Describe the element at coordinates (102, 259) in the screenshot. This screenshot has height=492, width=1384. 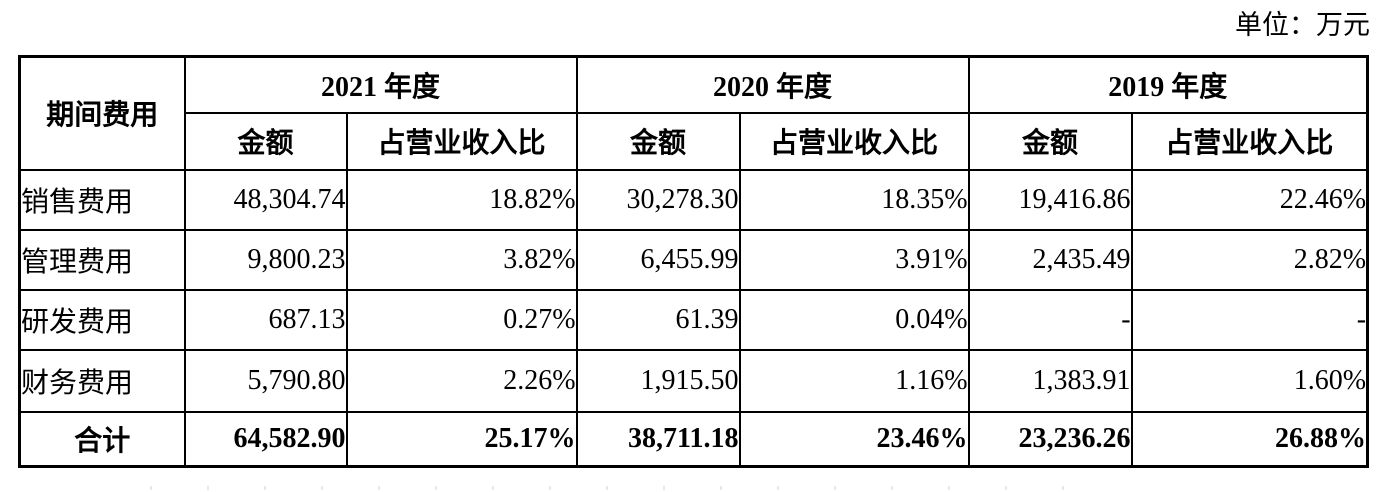
I see `row-label: 管理费用` at that location.